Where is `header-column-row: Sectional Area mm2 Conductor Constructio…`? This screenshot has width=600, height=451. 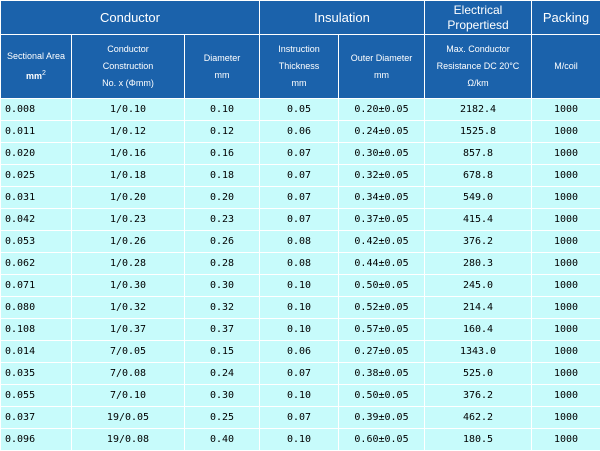
header-column-row: Sectional Area mm2 Conductor Constructio… is located at coordinates (300, 67).